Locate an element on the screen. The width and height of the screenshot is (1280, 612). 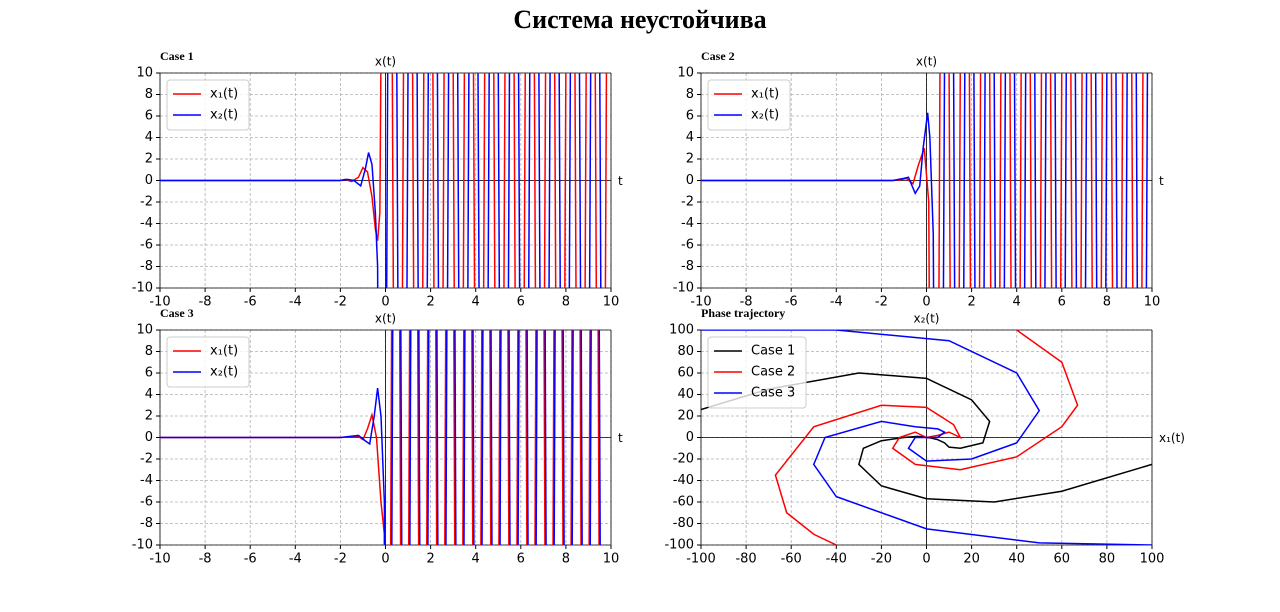
x-tick-label: -60 is located at coordinates (791, 559).